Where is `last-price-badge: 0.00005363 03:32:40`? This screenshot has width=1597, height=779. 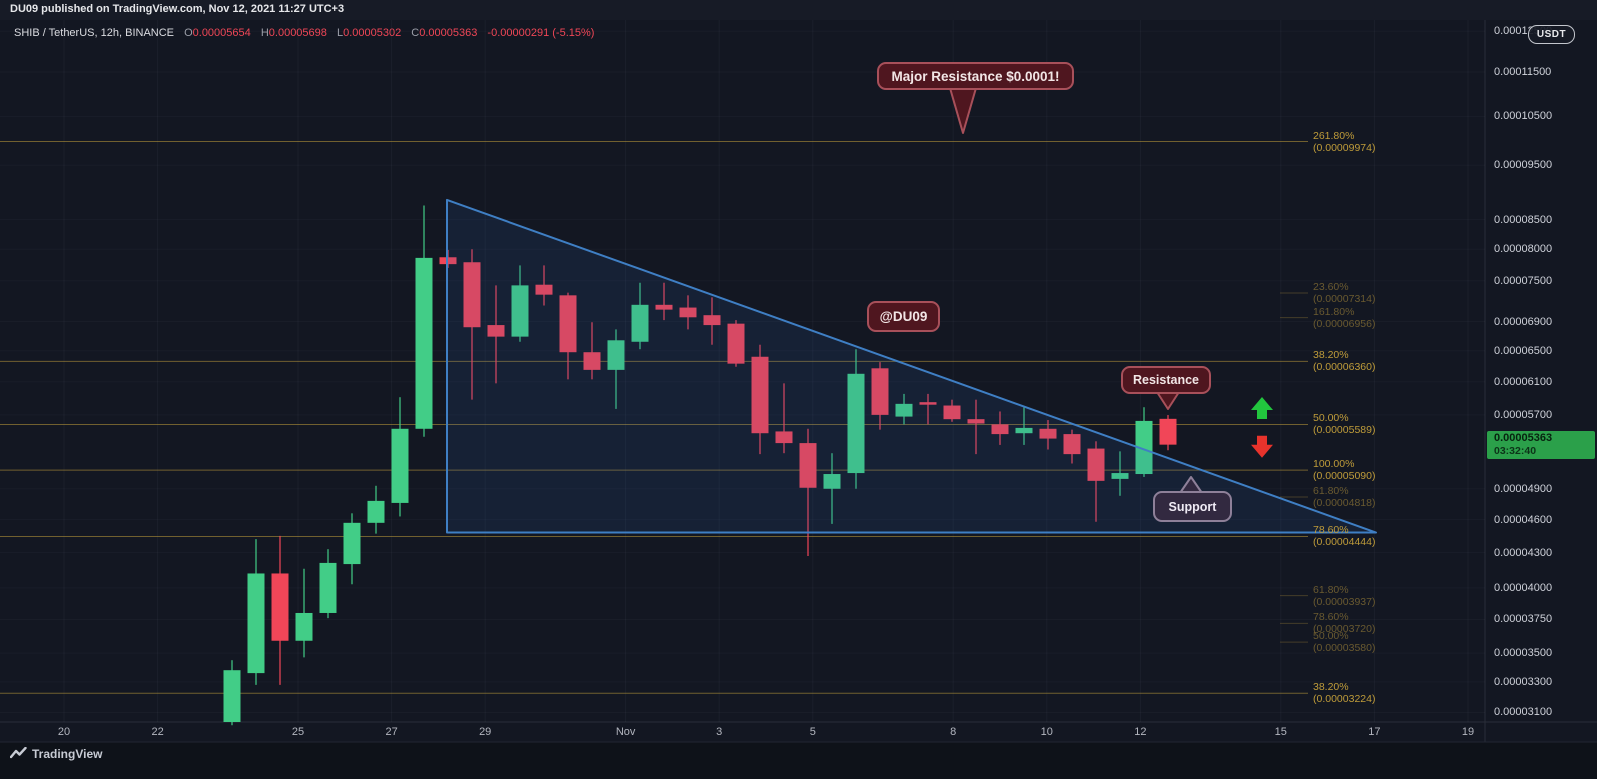
last-price-badge: 0.00005363 03:32:40 is located at coordinates (1541, 444).